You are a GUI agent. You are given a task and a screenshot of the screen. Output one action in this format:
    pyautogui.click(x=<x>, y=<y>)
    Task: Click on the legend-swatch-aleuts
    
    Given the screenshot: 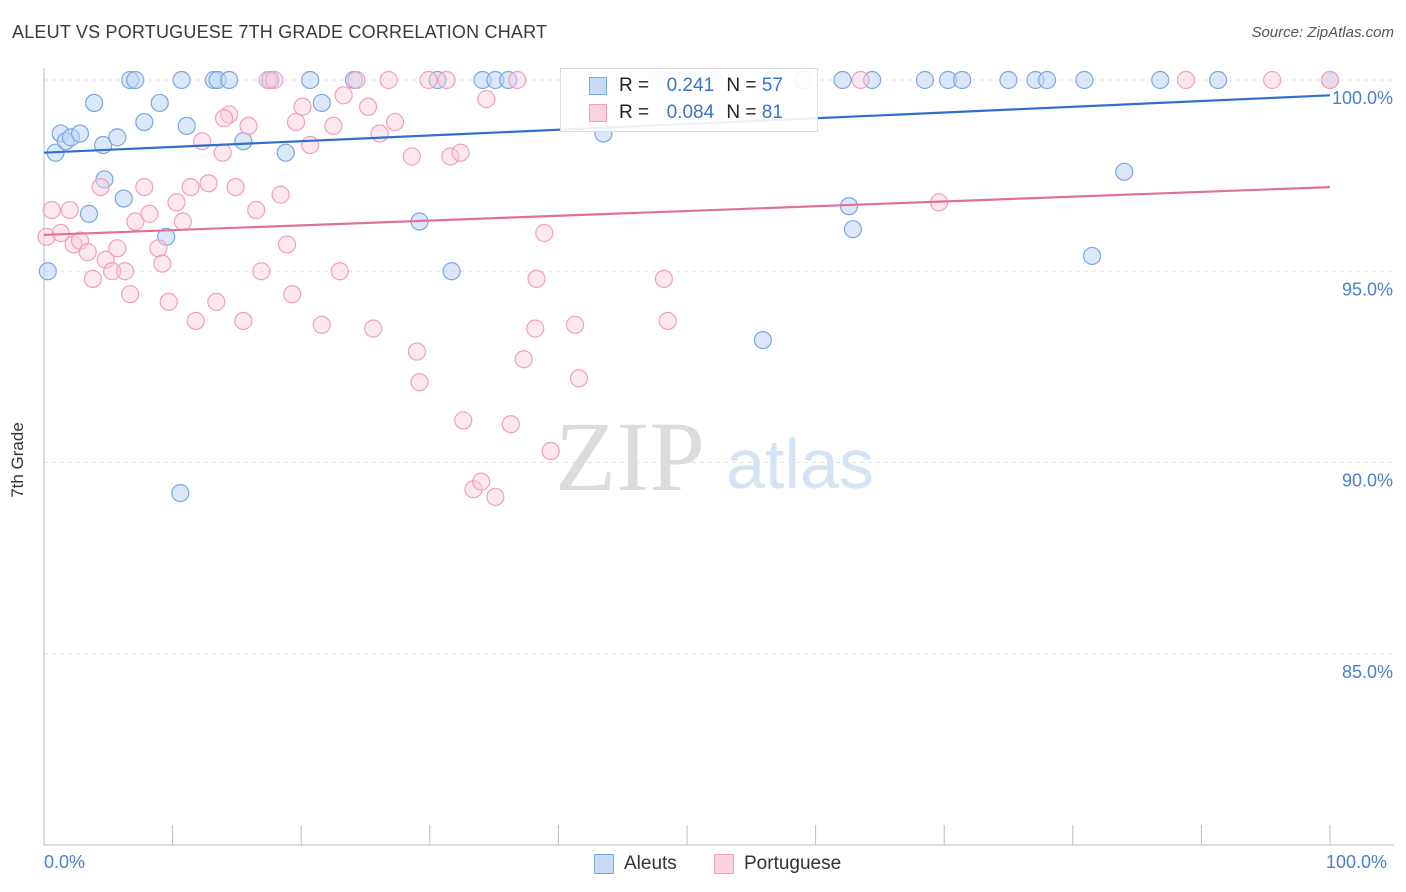 What is the action you would take?
    pyautogui.click(x=604, y=864)
    